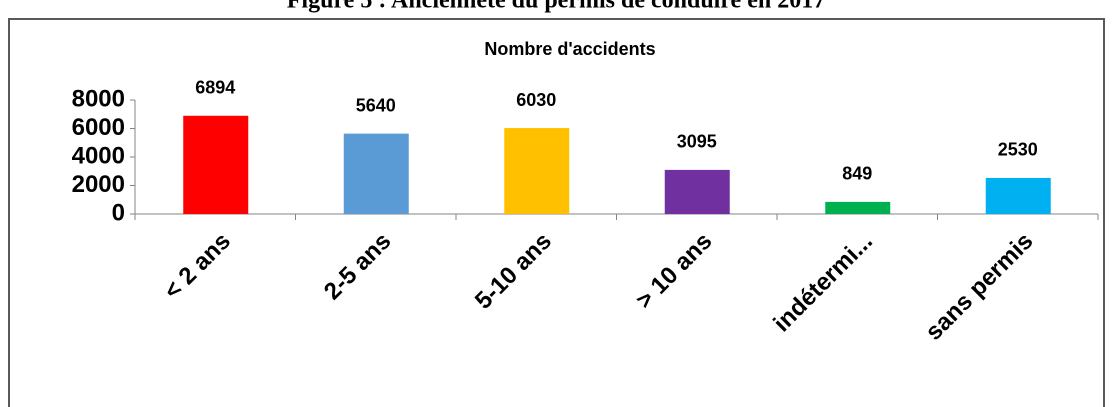  I want to click on y-tick-label: 8000, so click(98, 98).